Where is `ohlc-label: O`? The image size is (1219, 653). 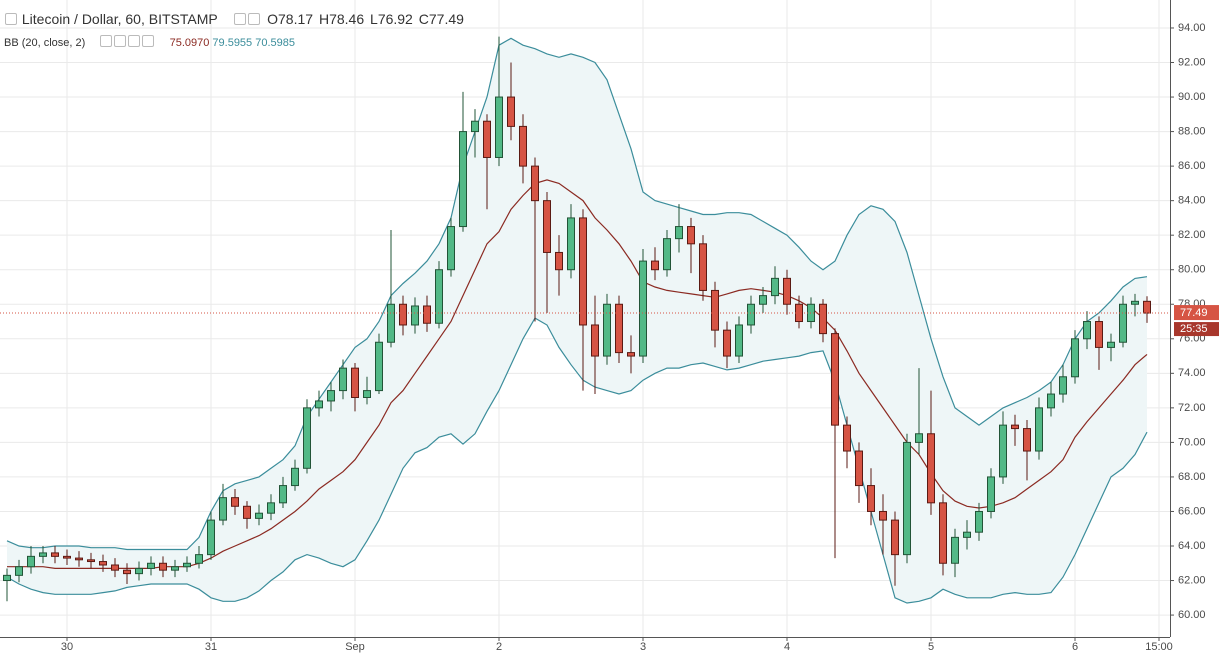
ohlc-label: O is located at coordinates (273, 19).